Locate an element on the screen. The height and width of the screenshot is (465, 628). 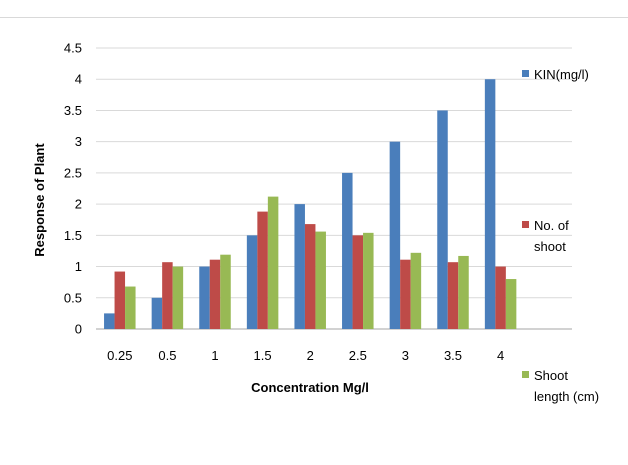
y-tick-label: 2 is located at coordinates (78, 204).